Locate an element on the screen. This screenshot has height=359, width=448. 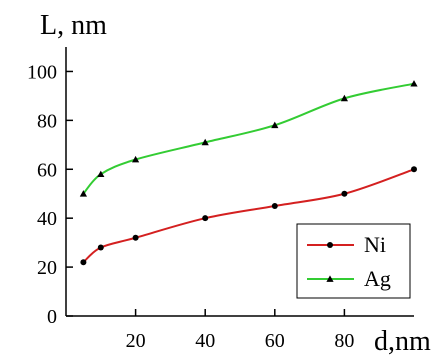
y-tick-label: 40 is located at coordinates (47, 219).